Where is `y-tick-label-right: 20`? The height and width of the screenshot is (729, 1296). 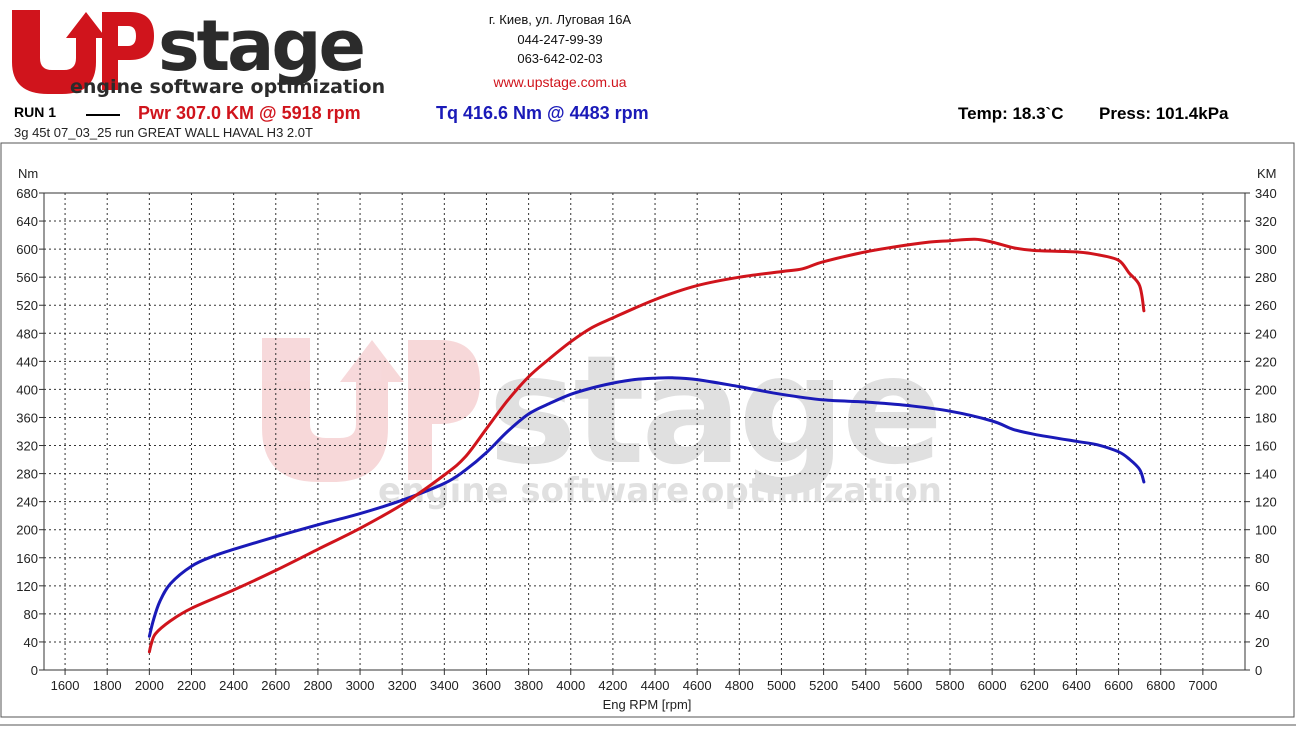
y-tick-label-right: 20 is located at coordinates (1262, 642).